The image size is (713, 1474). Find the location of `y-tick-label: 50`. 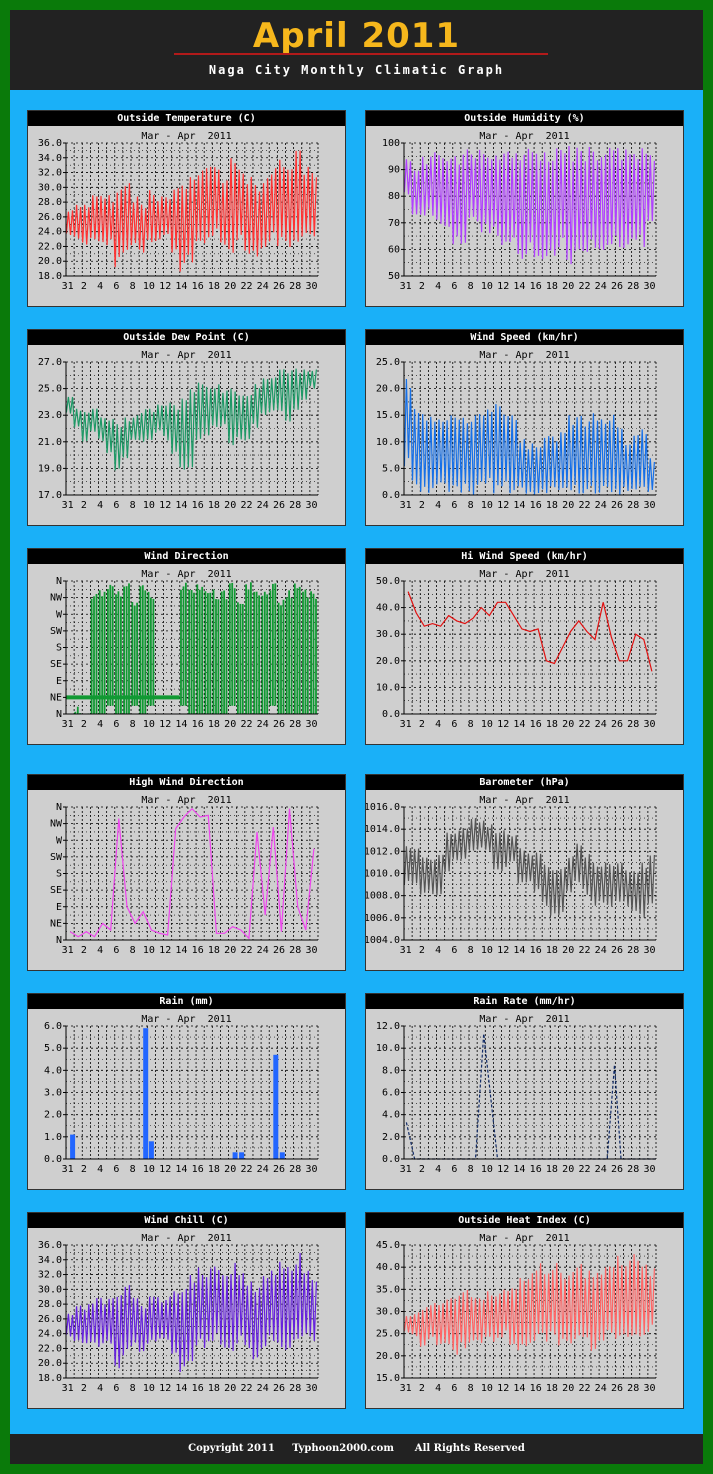

y-tick-label: 50 is located at coordinates (394, 276).